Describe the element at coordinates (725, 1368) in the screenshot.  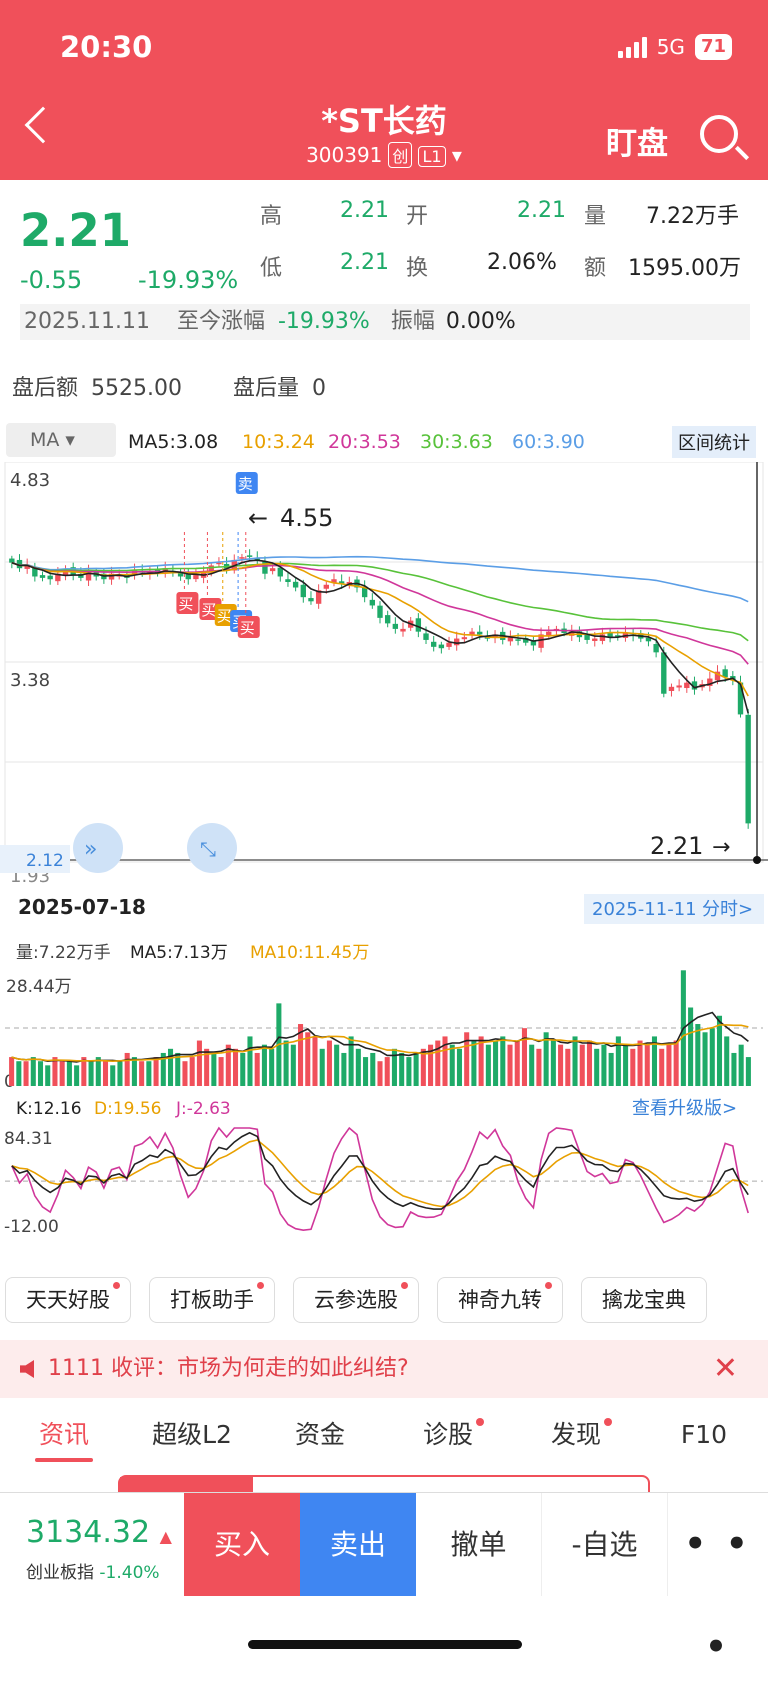
I see `close-icon: ✕` at that location.